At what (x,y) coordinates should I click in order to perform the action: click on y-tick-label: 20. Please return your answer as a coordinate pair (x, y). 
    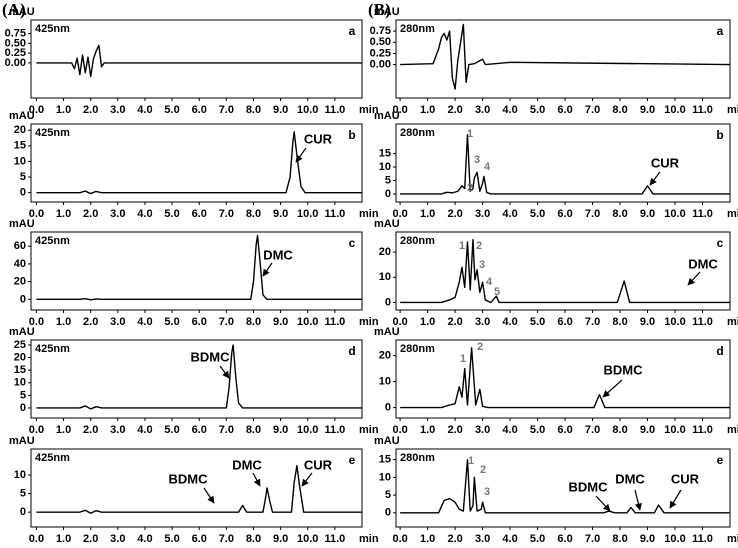
    Looking at the image, I should click on (385, 356).